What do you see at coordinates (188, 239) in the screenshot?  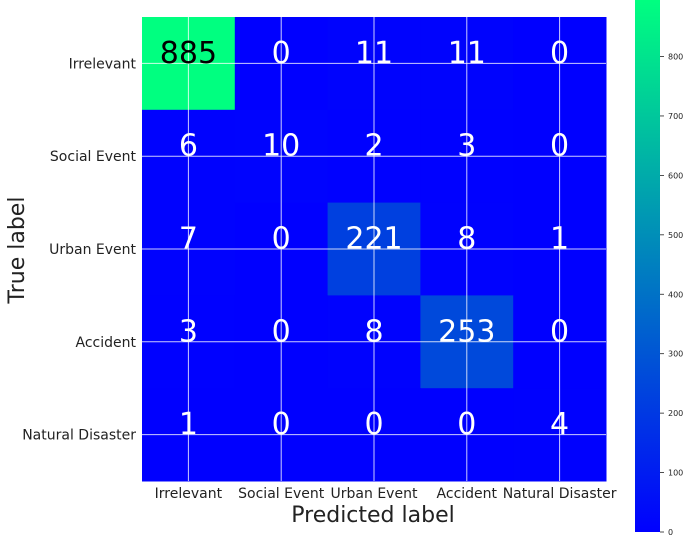 I see `cell-value: 7` at bounding box center [188, 239].